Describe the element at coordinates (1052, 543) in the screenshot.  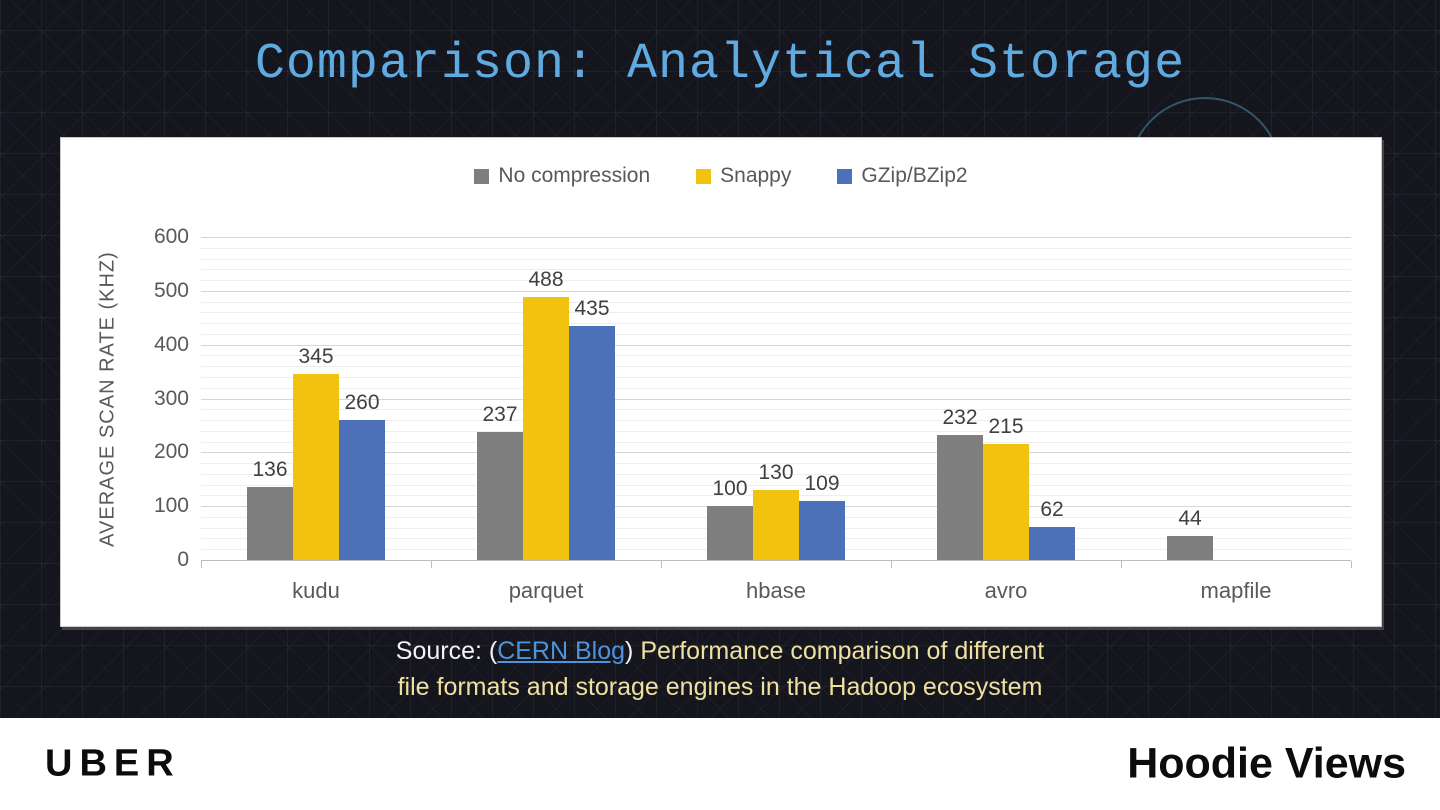
I see `bar-gzip-bzip2-avro` at that location.